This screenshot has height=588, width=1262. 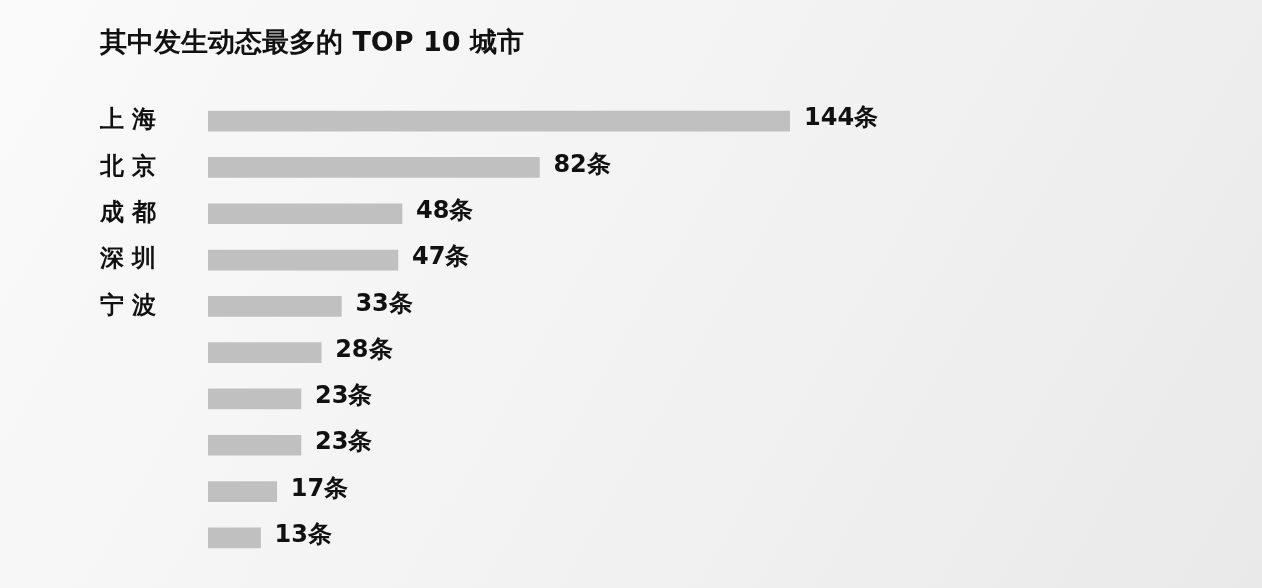 I want to click on chart-title: 其中发生动态最多的 TOP 10 城市, so click(x=312, y=42).